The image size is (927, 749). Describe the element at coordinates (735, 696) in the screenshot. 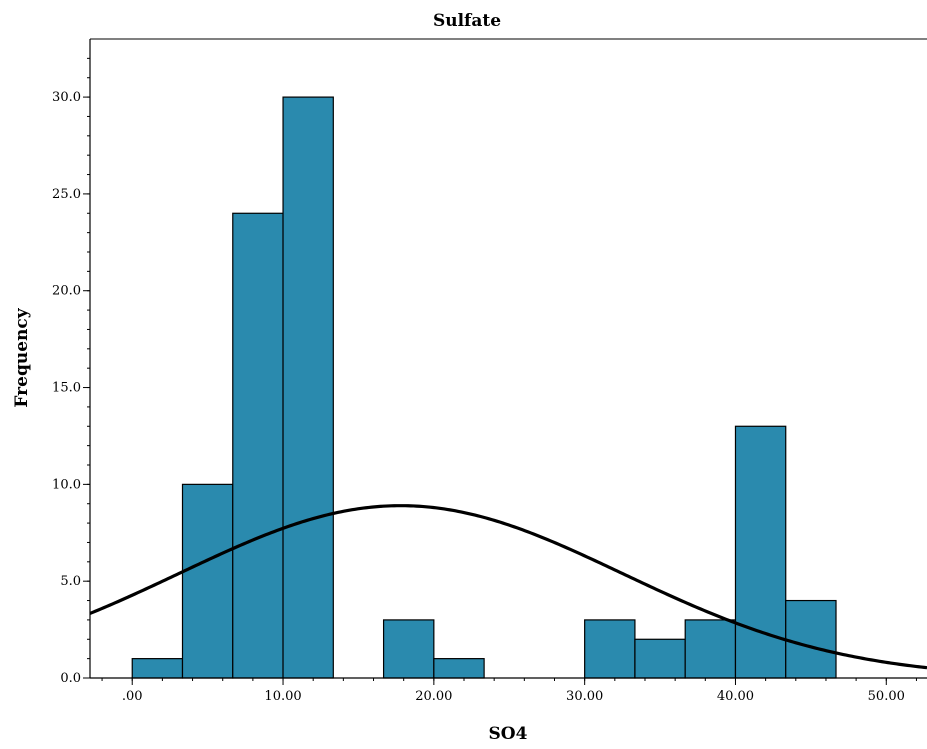

I see `x-tick-label: 40.00` at that location.